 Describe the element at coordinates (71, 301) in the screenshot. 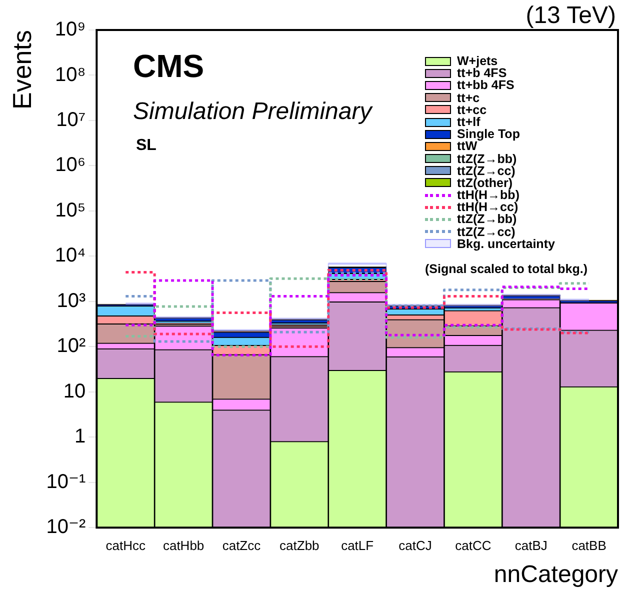

I see `y-tick-label: 10³` at that location.